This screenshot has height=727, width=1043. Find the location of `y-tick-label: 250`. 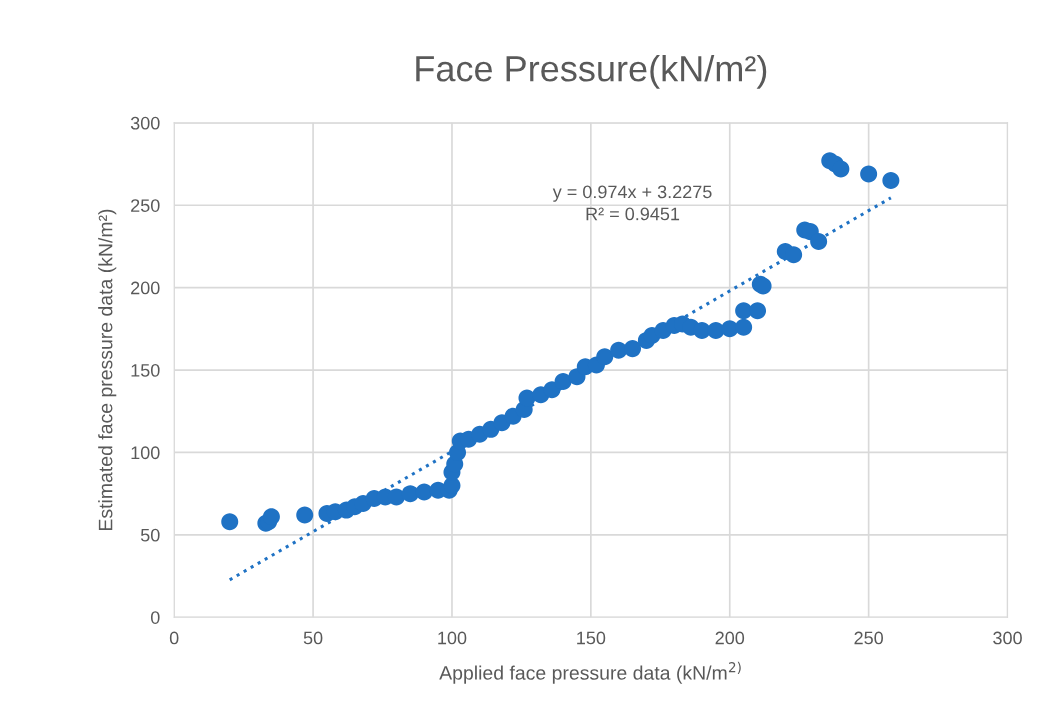

y-tick-label: 250 is located at coordinates (145, 205).